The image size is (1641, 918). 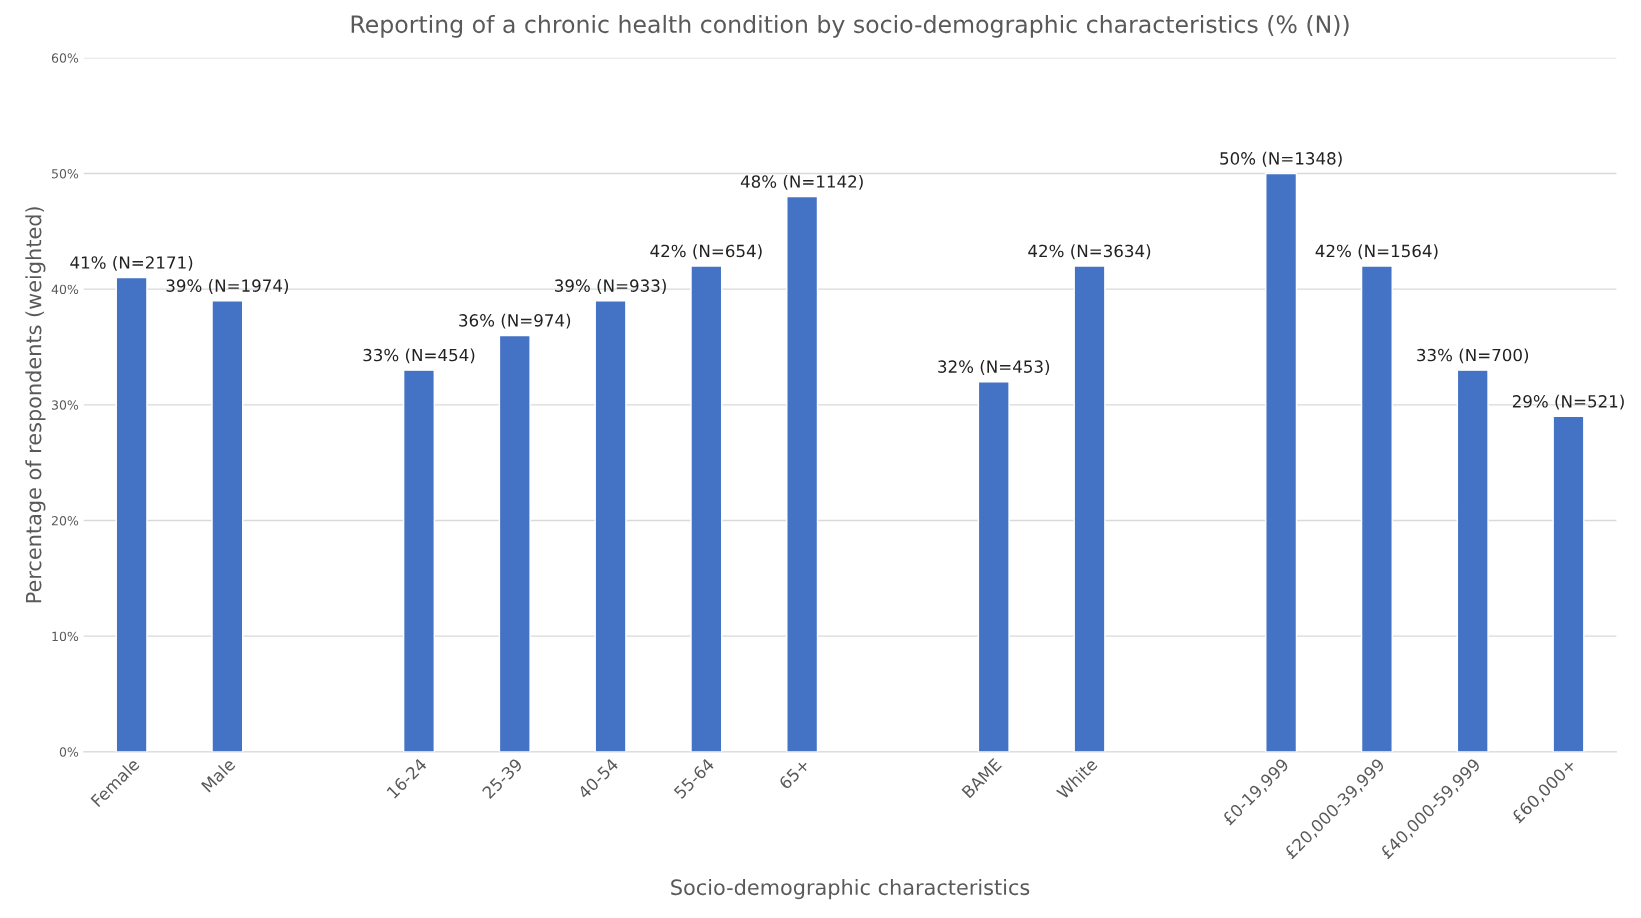 I want to click on data-label: 39% (N=933), so click(x=610, y=286).